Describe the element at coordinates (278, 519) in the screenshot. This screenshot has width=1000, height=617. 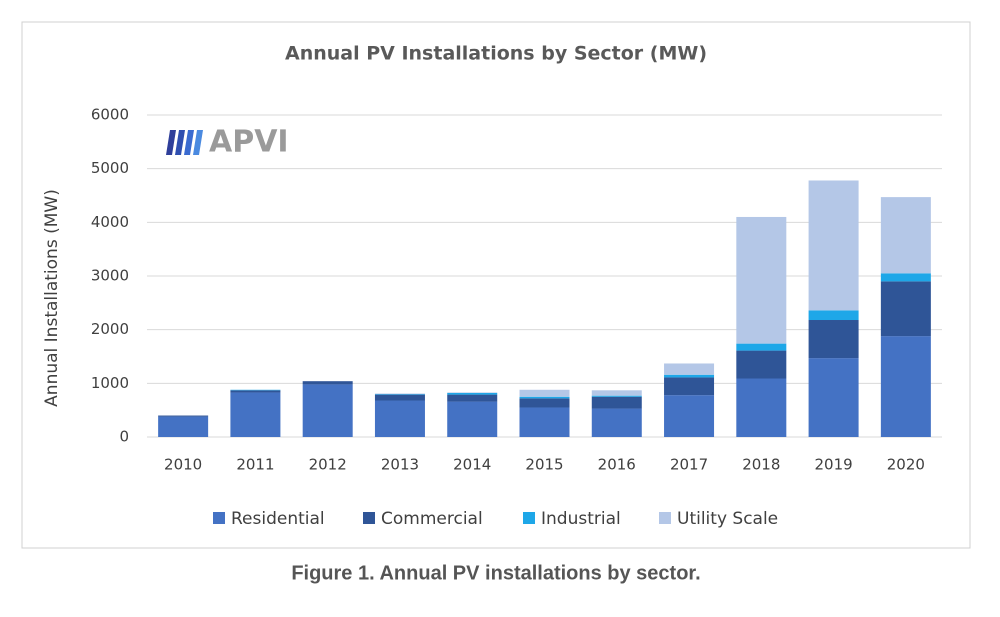
I see `legend-label: Residential` at that location.